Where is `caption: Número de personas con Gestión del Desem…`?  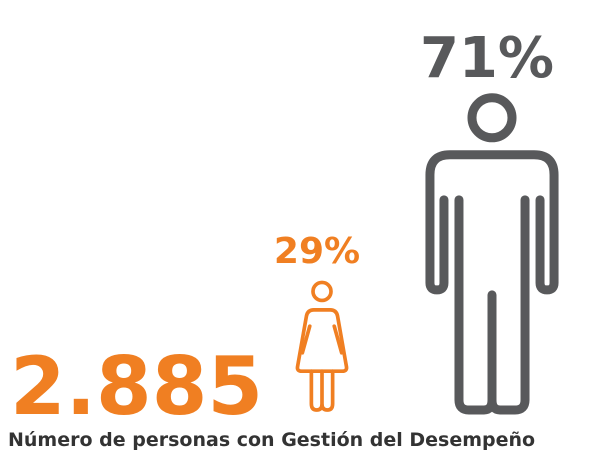
caption: Número de personas con Gestión del Desem… is located at coordinates (271, 440).